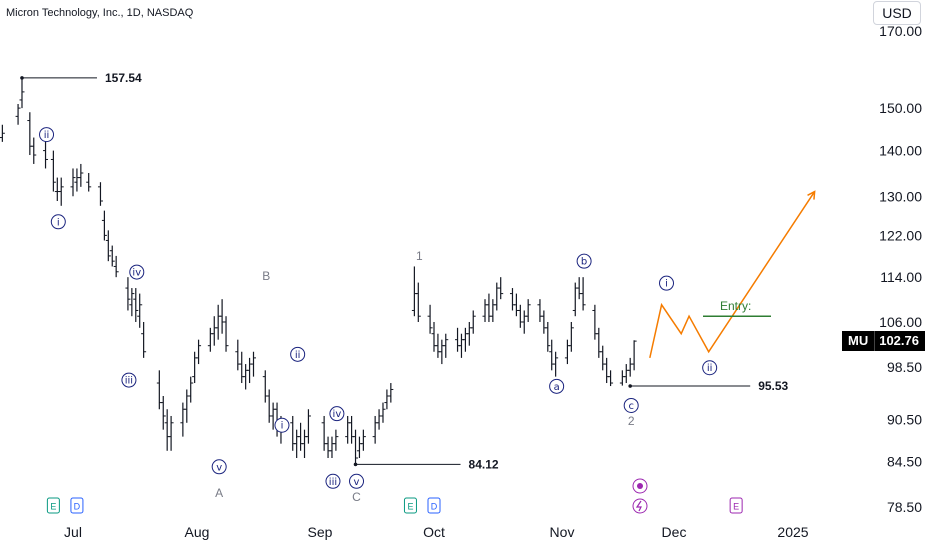 This screenshot has width=932, height=550. What do you see at coordinates (73, 532) in the screenshot?
I see `x-tick-label: Jul` at bounding box center [73, 532].